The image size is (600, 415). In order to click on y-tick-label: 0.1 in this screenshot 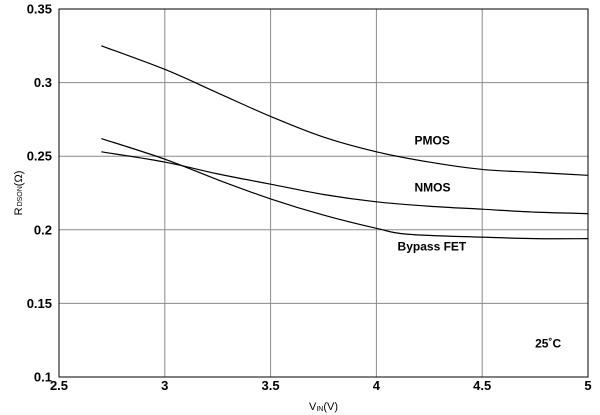, I will do `click(43, 377)`.